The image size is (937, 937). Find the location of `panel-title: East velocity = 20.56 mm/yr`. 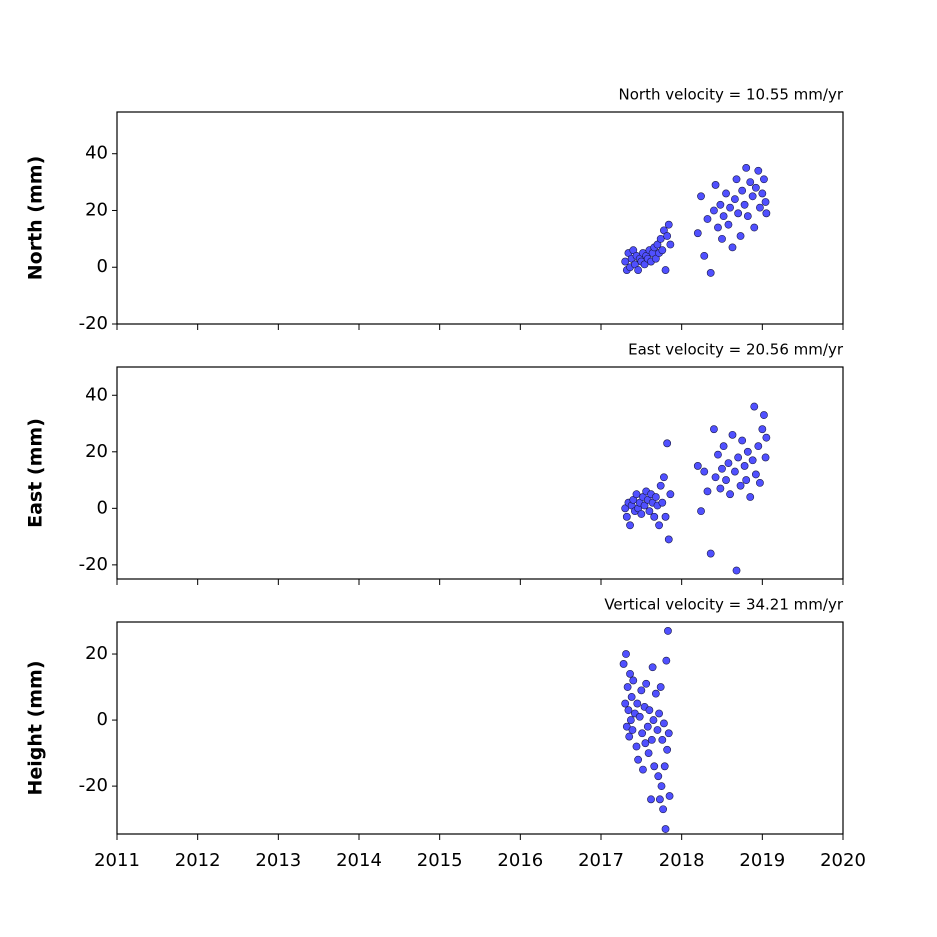

panel-title: East velocity = 20.56 mm/yr is located at coordinates (736, 350).